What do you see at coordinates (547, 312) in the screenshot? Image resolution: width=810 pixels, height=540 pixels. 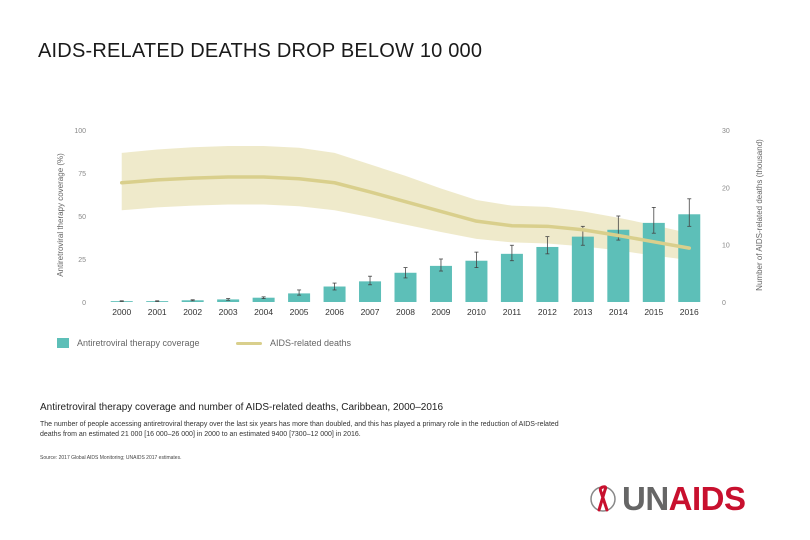 I see `x-tick-2012: 2012` at bounding box center [547, 312].